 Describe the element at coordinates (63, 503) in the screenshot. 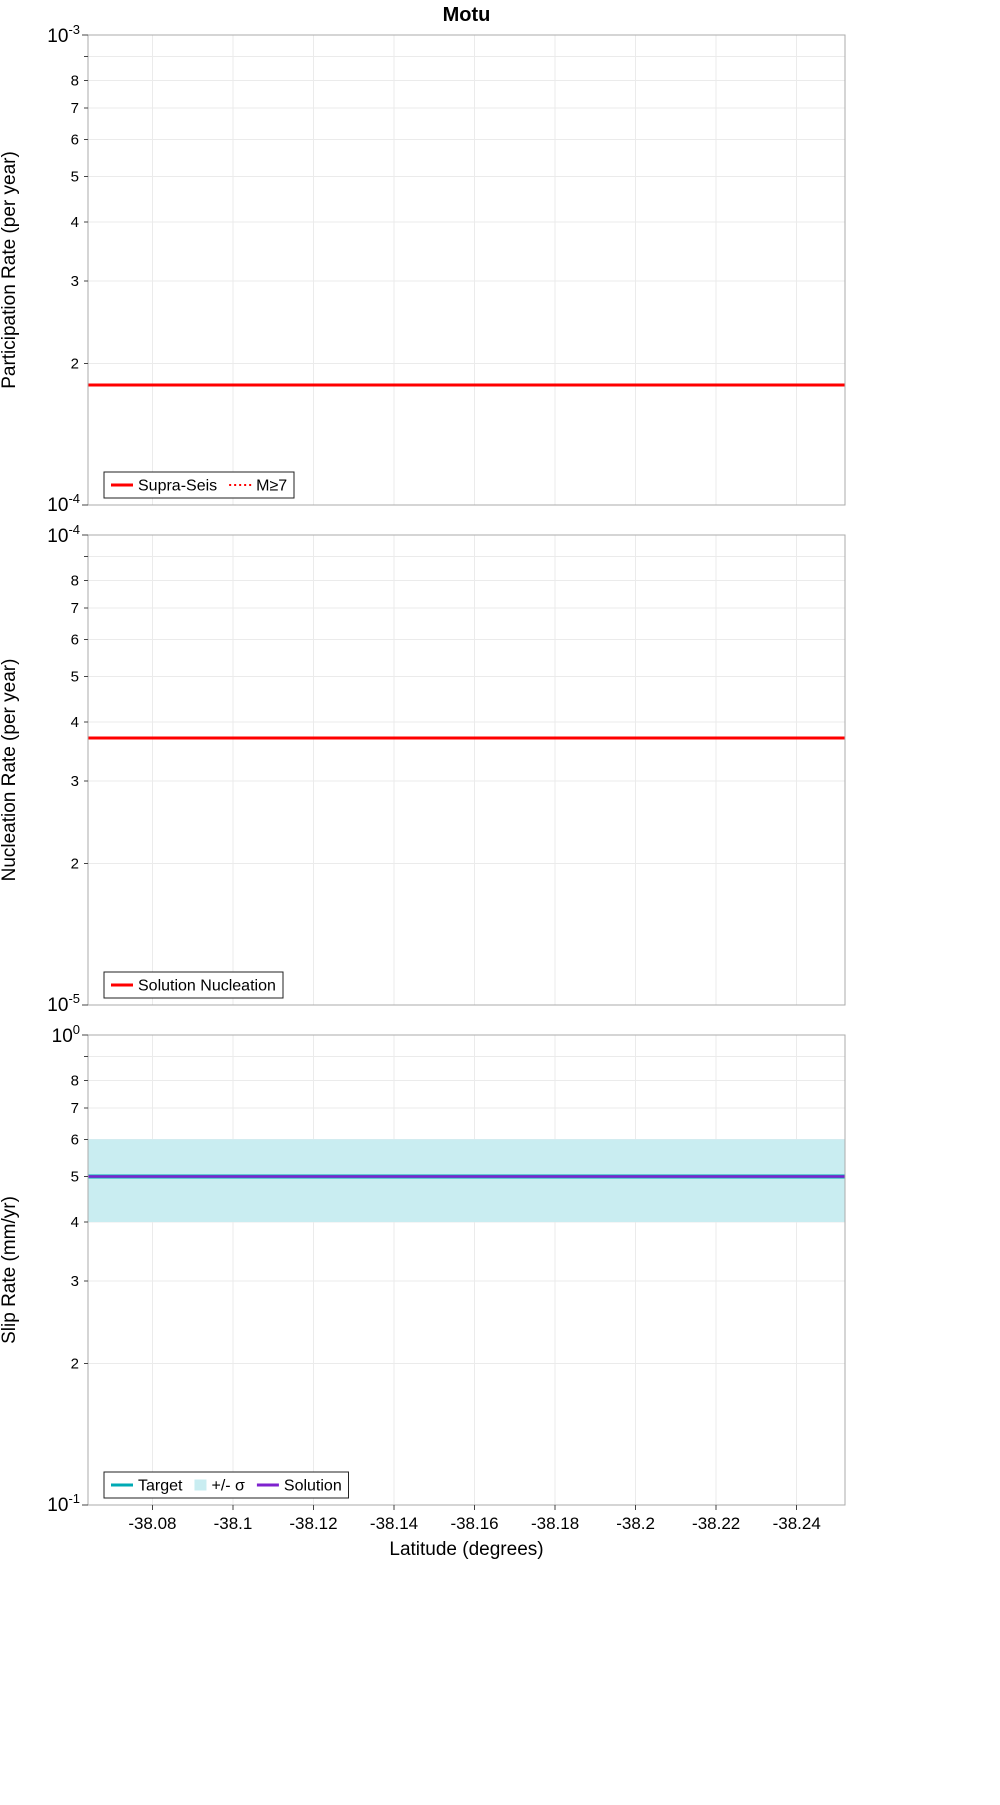

I see `y-decade-label-bottom: 10-4` at that location.